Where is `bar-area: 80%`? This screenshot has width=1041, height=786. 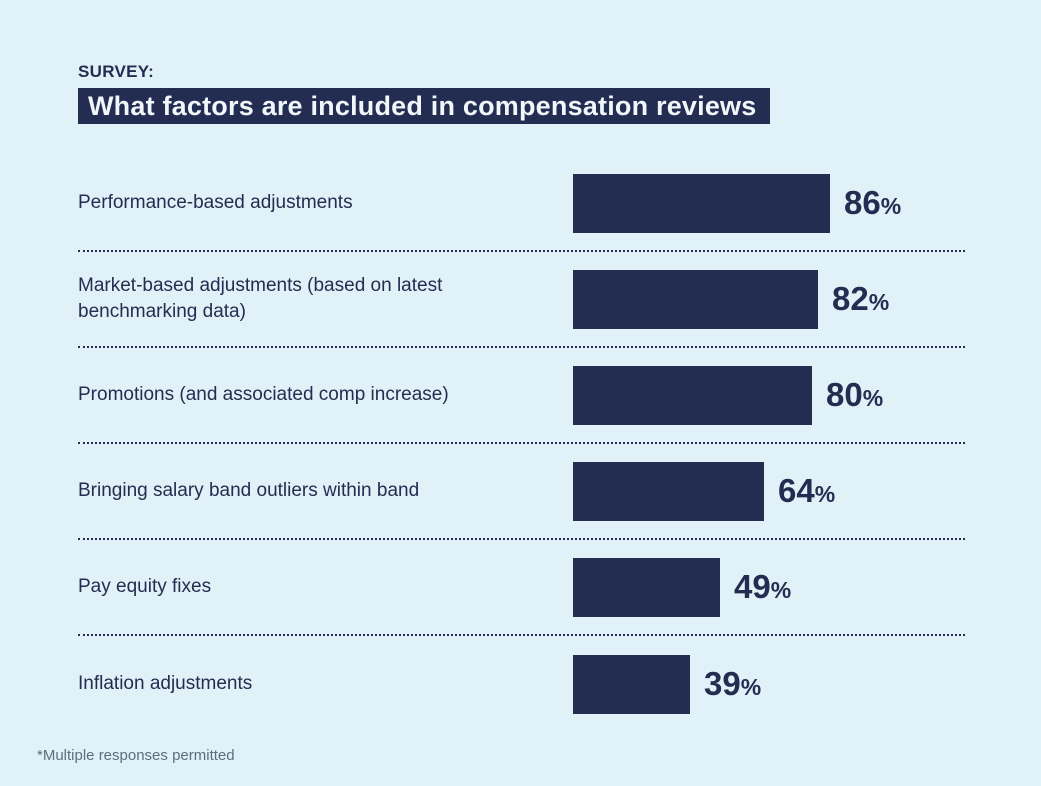 bar-area: 80% is located at coordinates (769, 395).